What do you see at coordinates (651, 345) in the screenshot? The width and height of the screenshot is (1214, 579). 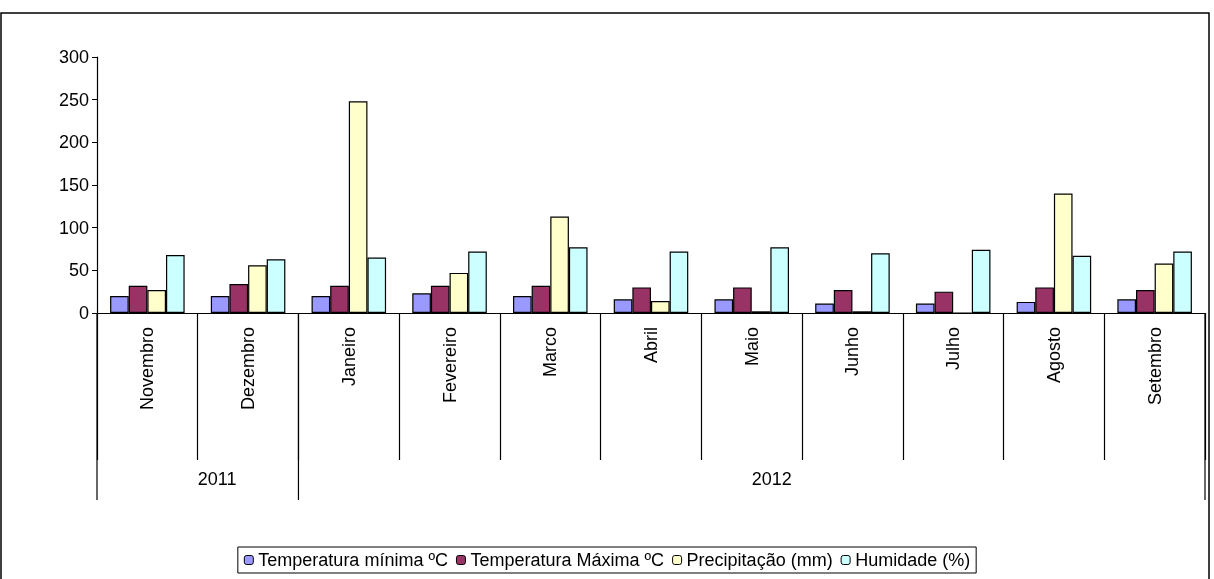 I see `x-tick-label: Abril` at bounding box center [651, 345].